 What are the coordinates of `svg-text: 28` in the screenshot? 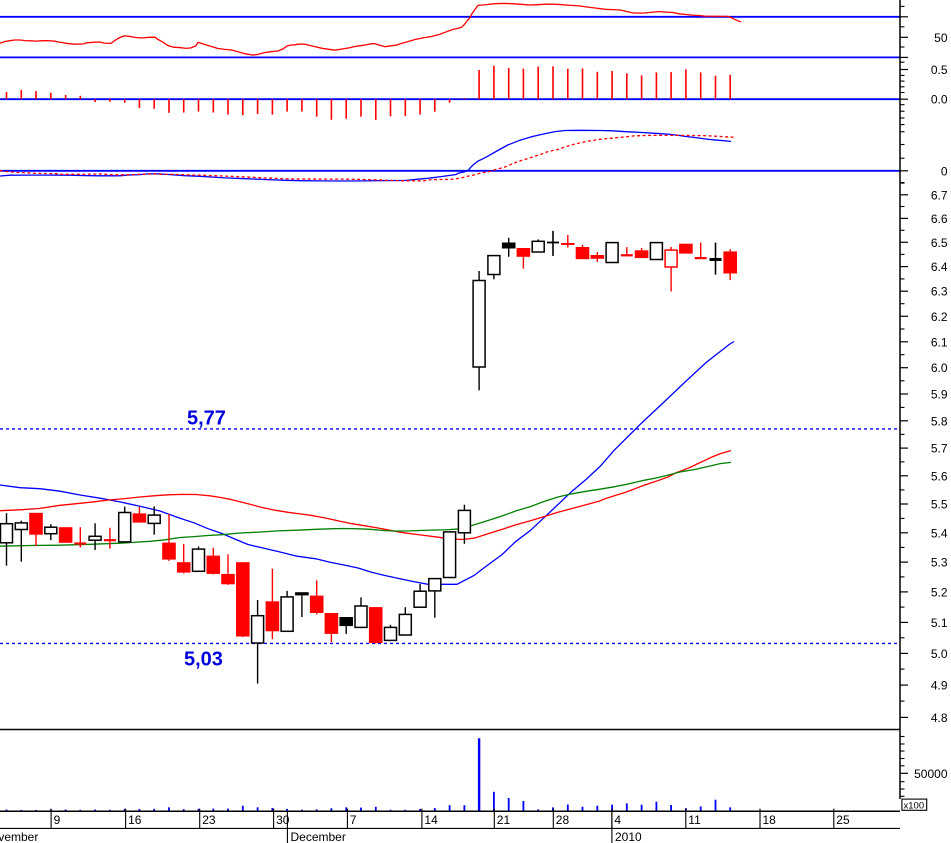 It's located at (563, 820).